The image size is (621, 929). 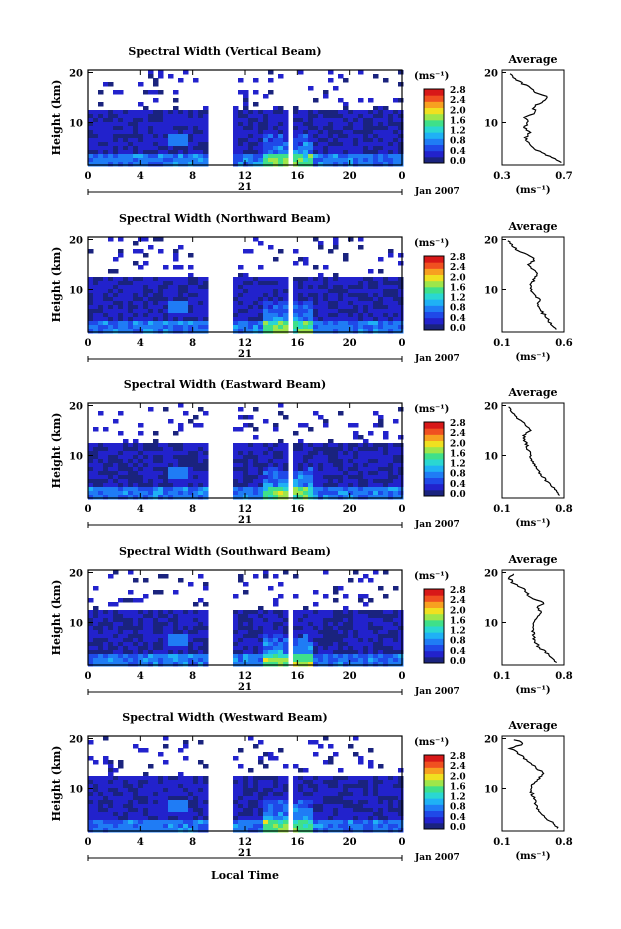 What do you see at coordinates (245, 176) in the screenshot?
I see `x-tick-label: 12` at bounding box center [245, 176].